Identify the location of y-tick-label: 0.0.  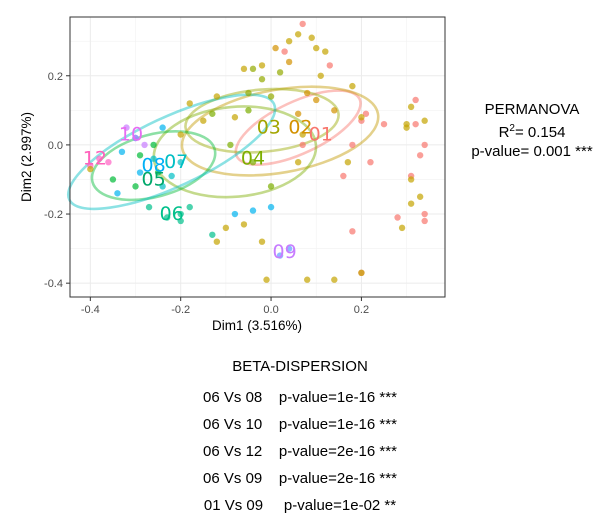
(55, 146).